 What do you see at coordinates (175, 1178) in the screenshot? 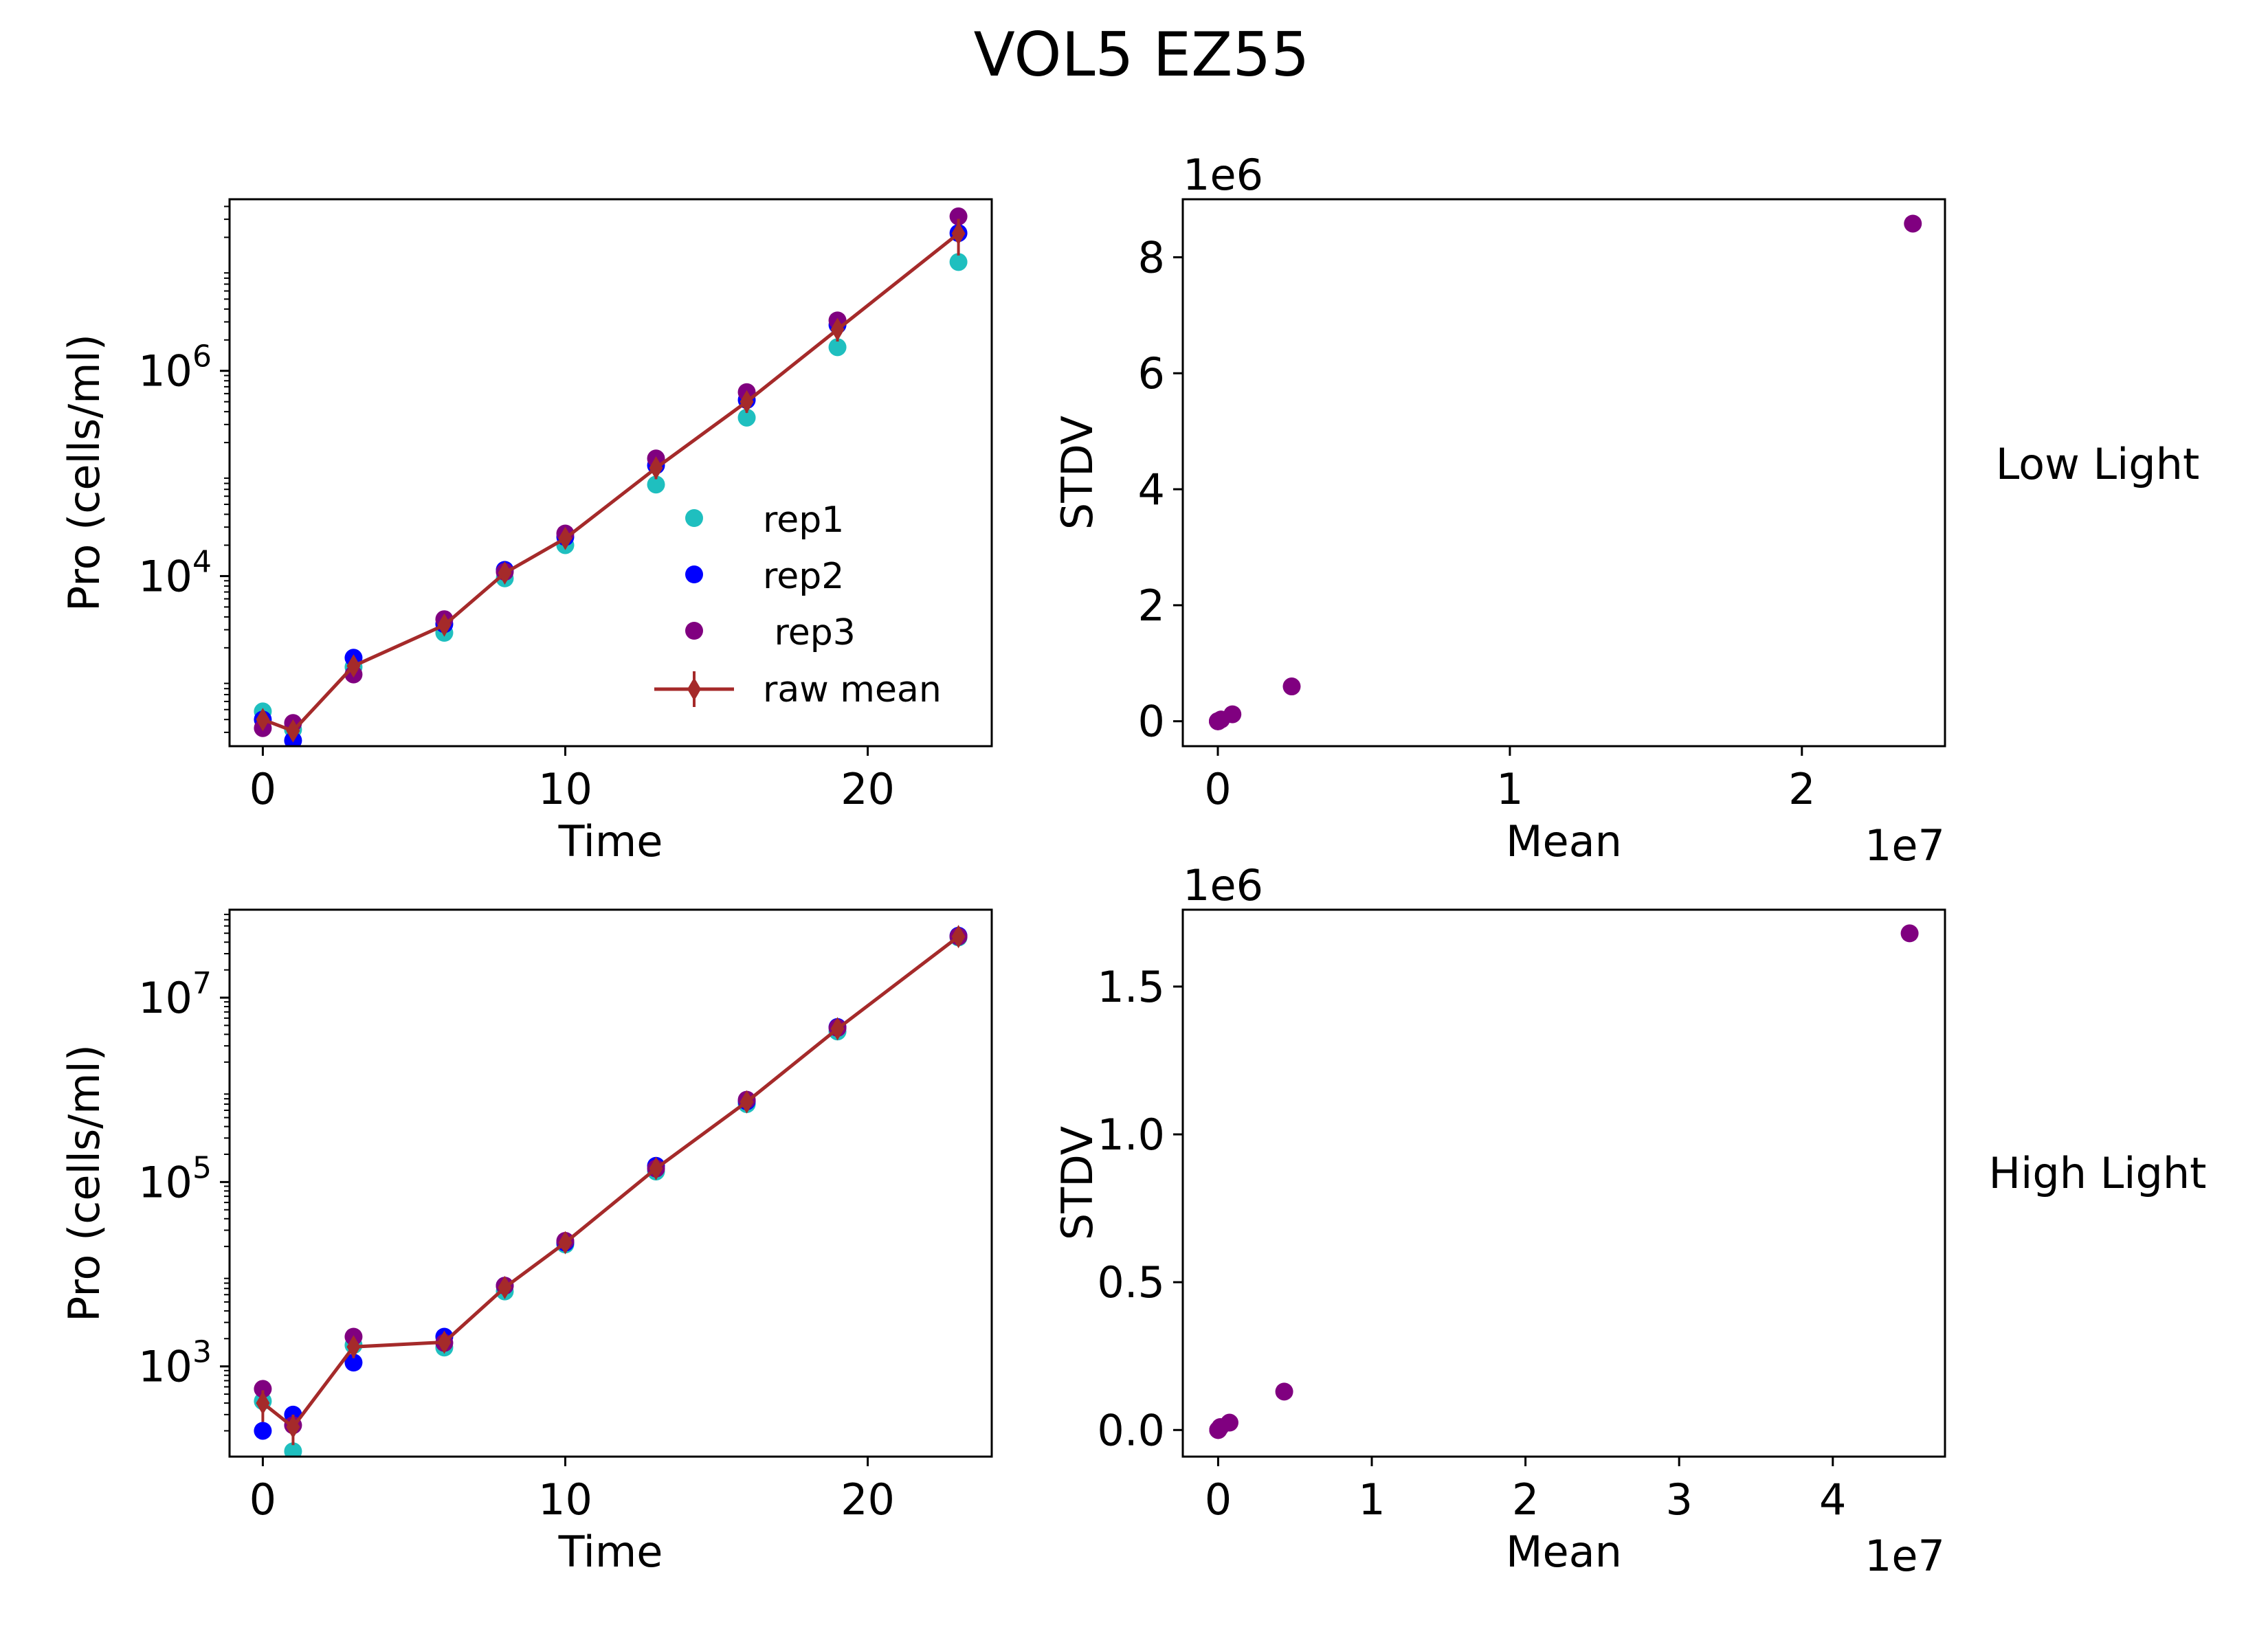
I see `y-tick-label: 10⁵` at bounding box center [175, 1178].